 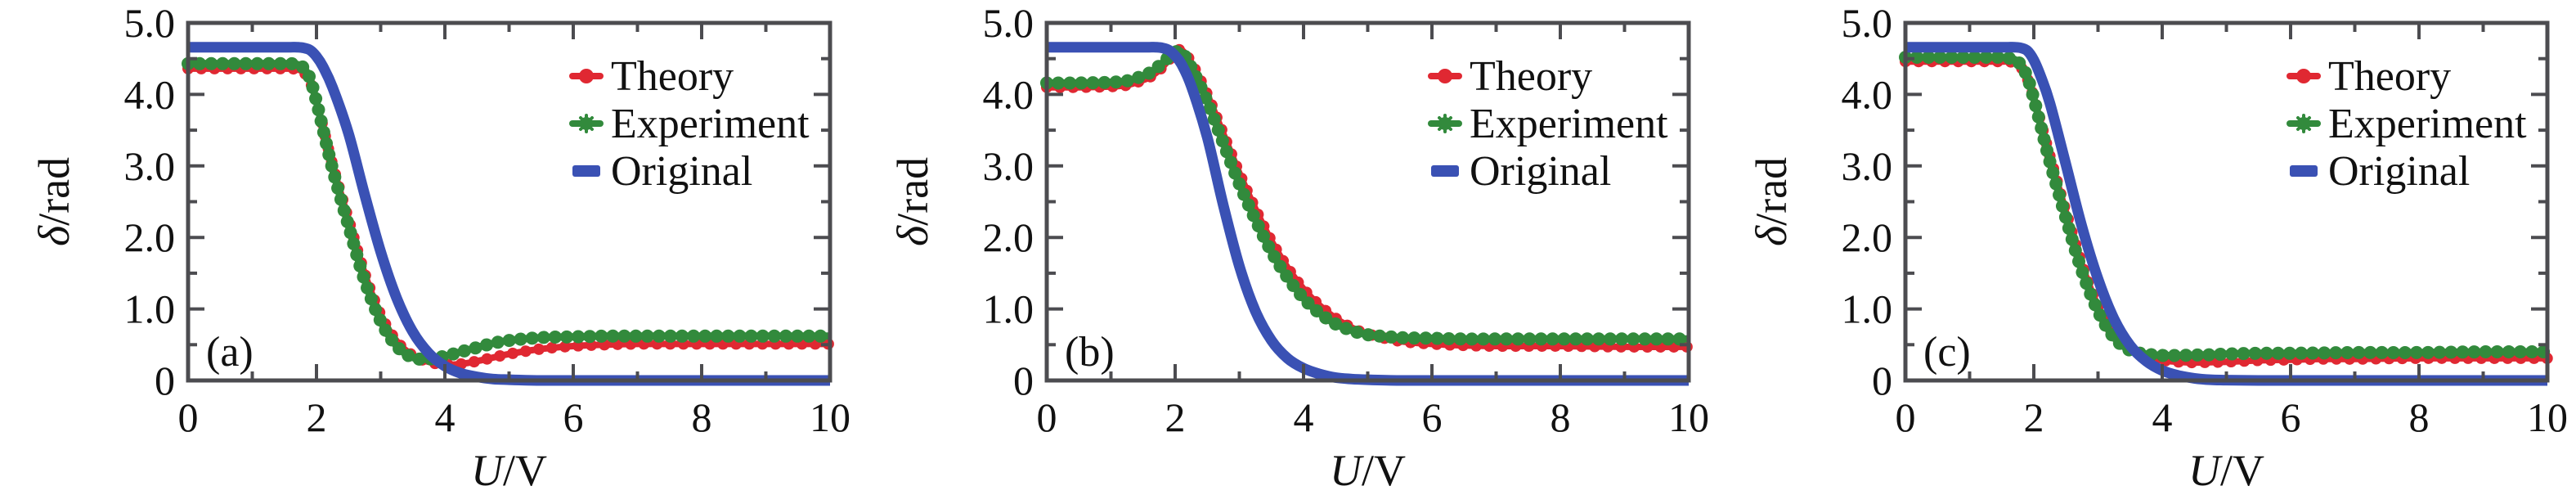 What do you see at coordinates (230, 353) in the screenshot?
I see `panel-letter: (a)` at bounding box center [230, 353].